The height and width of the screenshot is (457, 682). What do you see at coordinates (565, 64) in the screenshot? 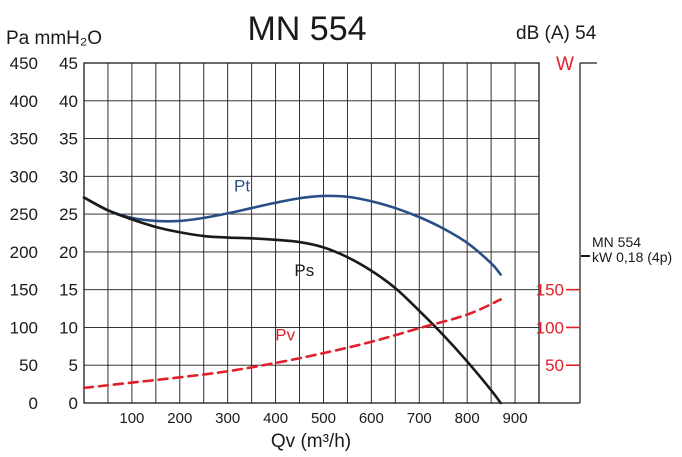
I see `y-unit-right: W` at bounding box center [565, 64].